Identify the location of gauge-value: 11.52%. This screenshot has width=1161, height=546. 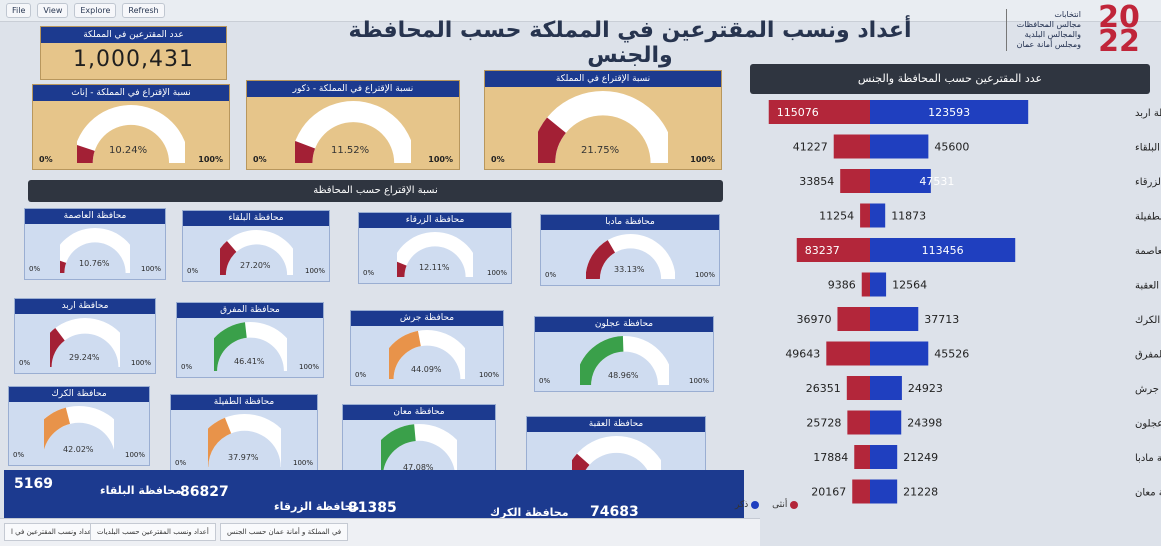
(350, 150).